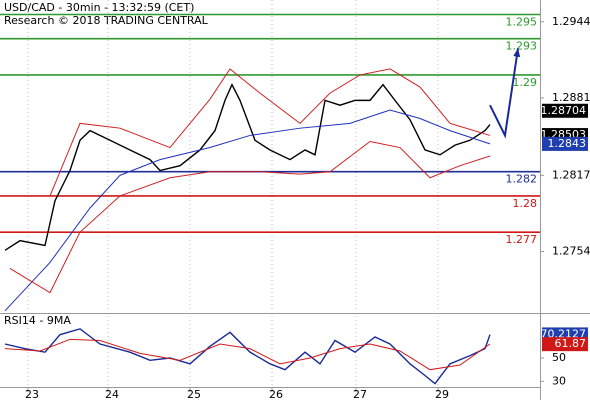 Image resolution: width=590 pixels, height=400 pixels. Describe the element at coordinates (517, 53) in the screenshot. I see `arrow-head` at that location.